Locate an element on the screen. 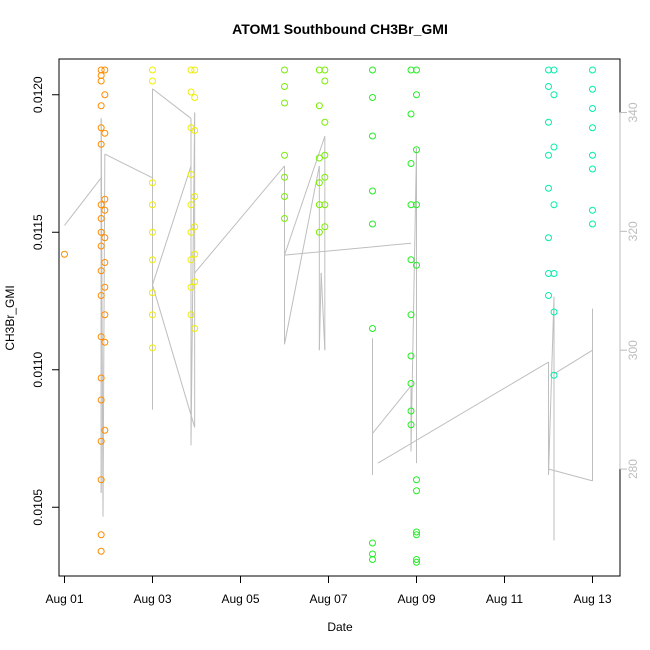  y-tick-label: 0.0110 is located at coordinates (38, 370).